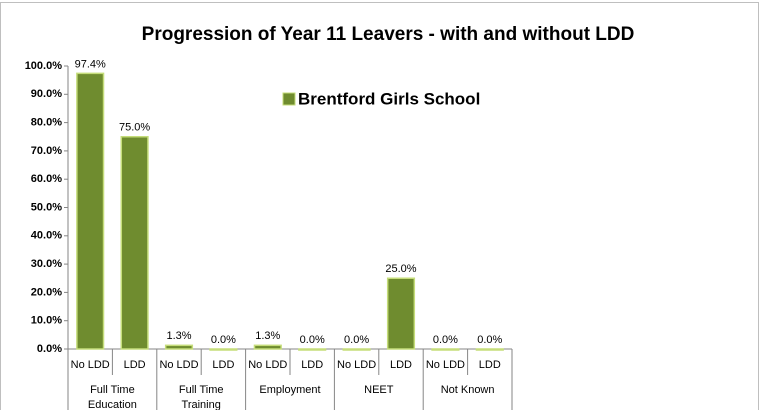  What do you see at coordinates (201, 397) in the screenshot?
I see `x-group-label: Full Time Training` at bounding box center [201, 397].